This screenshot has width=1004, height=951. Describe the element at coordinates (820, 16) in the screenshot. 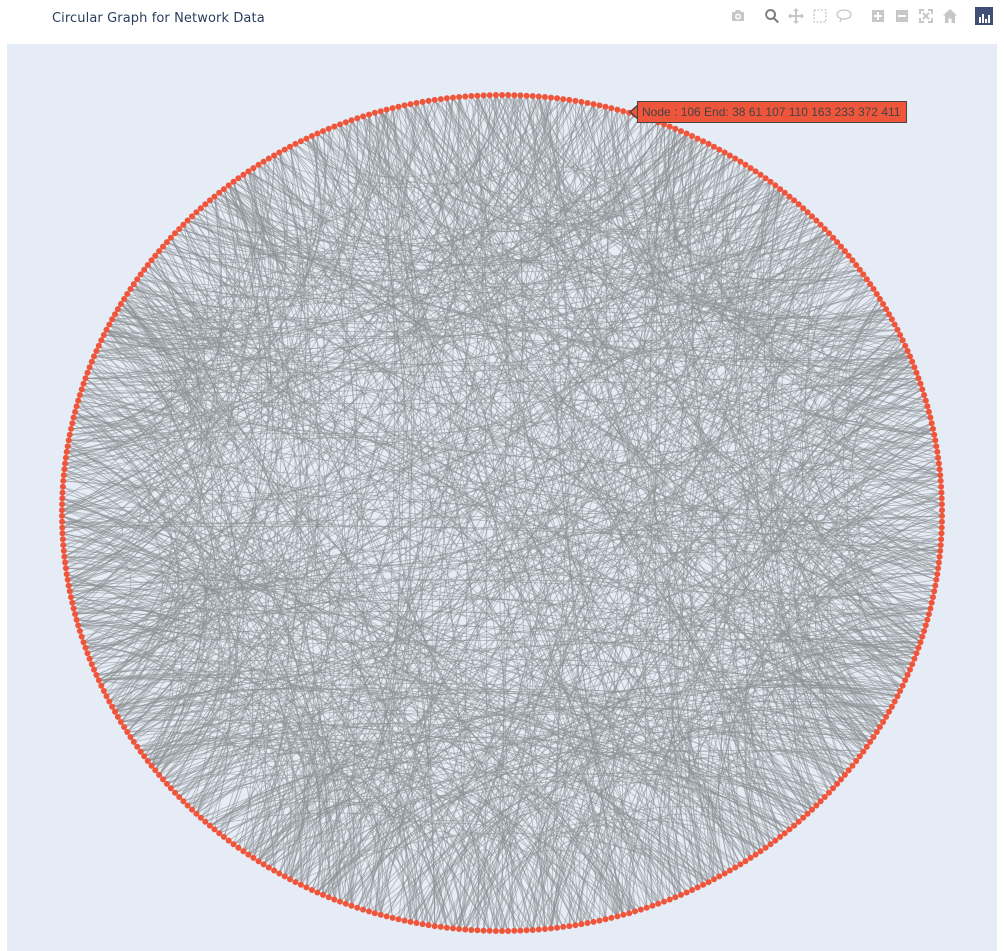

I see `box-select-icon` at that location.